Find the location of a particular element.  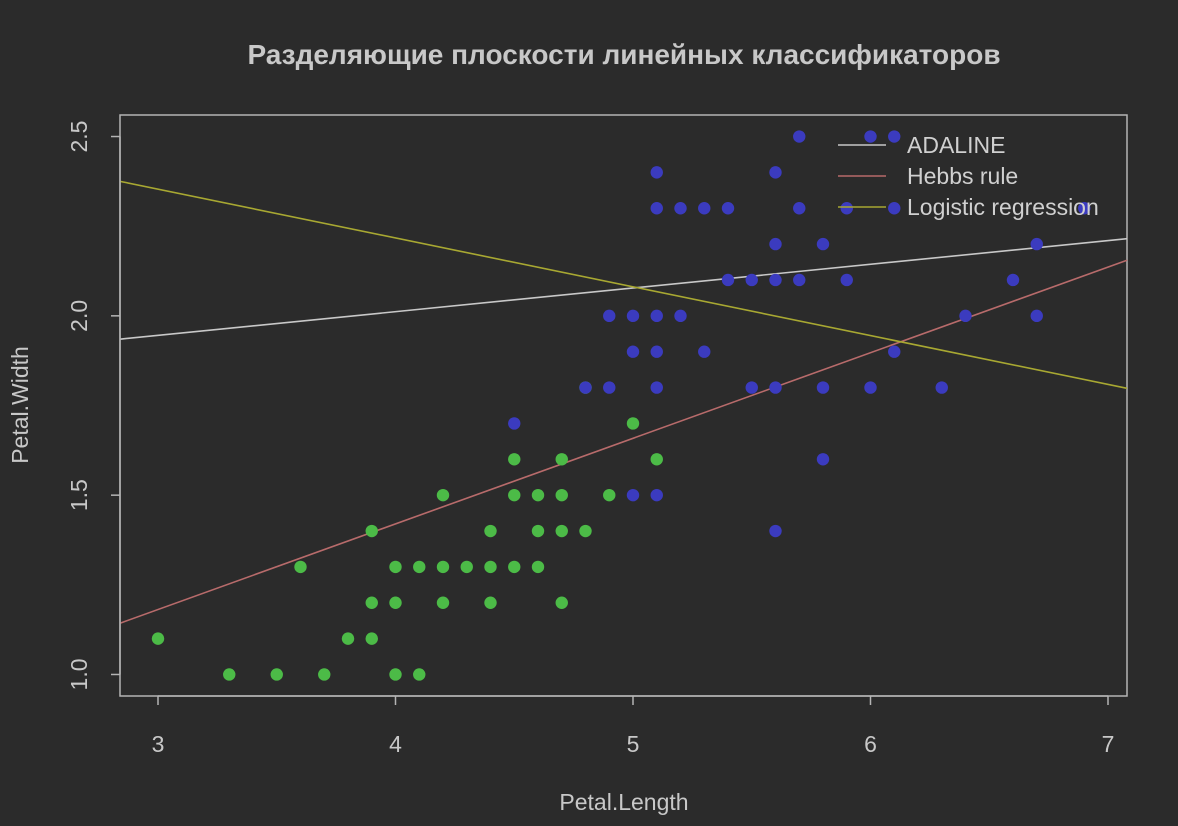

x-tick-label: 6 is located at coordinates (870, 744).